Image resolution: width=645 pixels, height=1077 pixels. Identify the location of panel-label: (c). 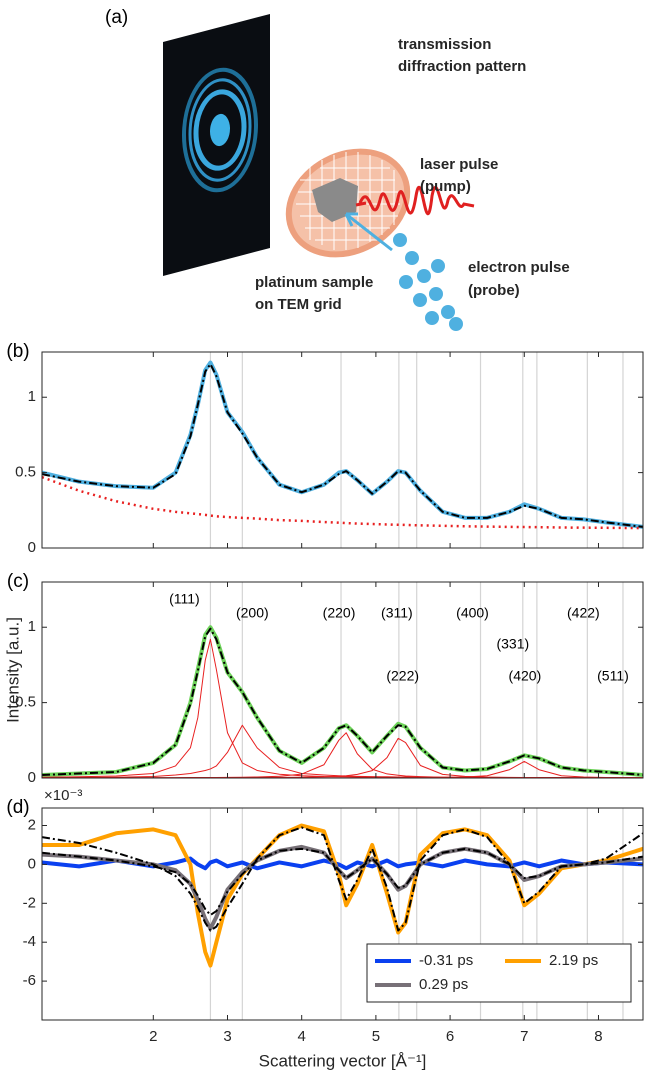
(18, 581).